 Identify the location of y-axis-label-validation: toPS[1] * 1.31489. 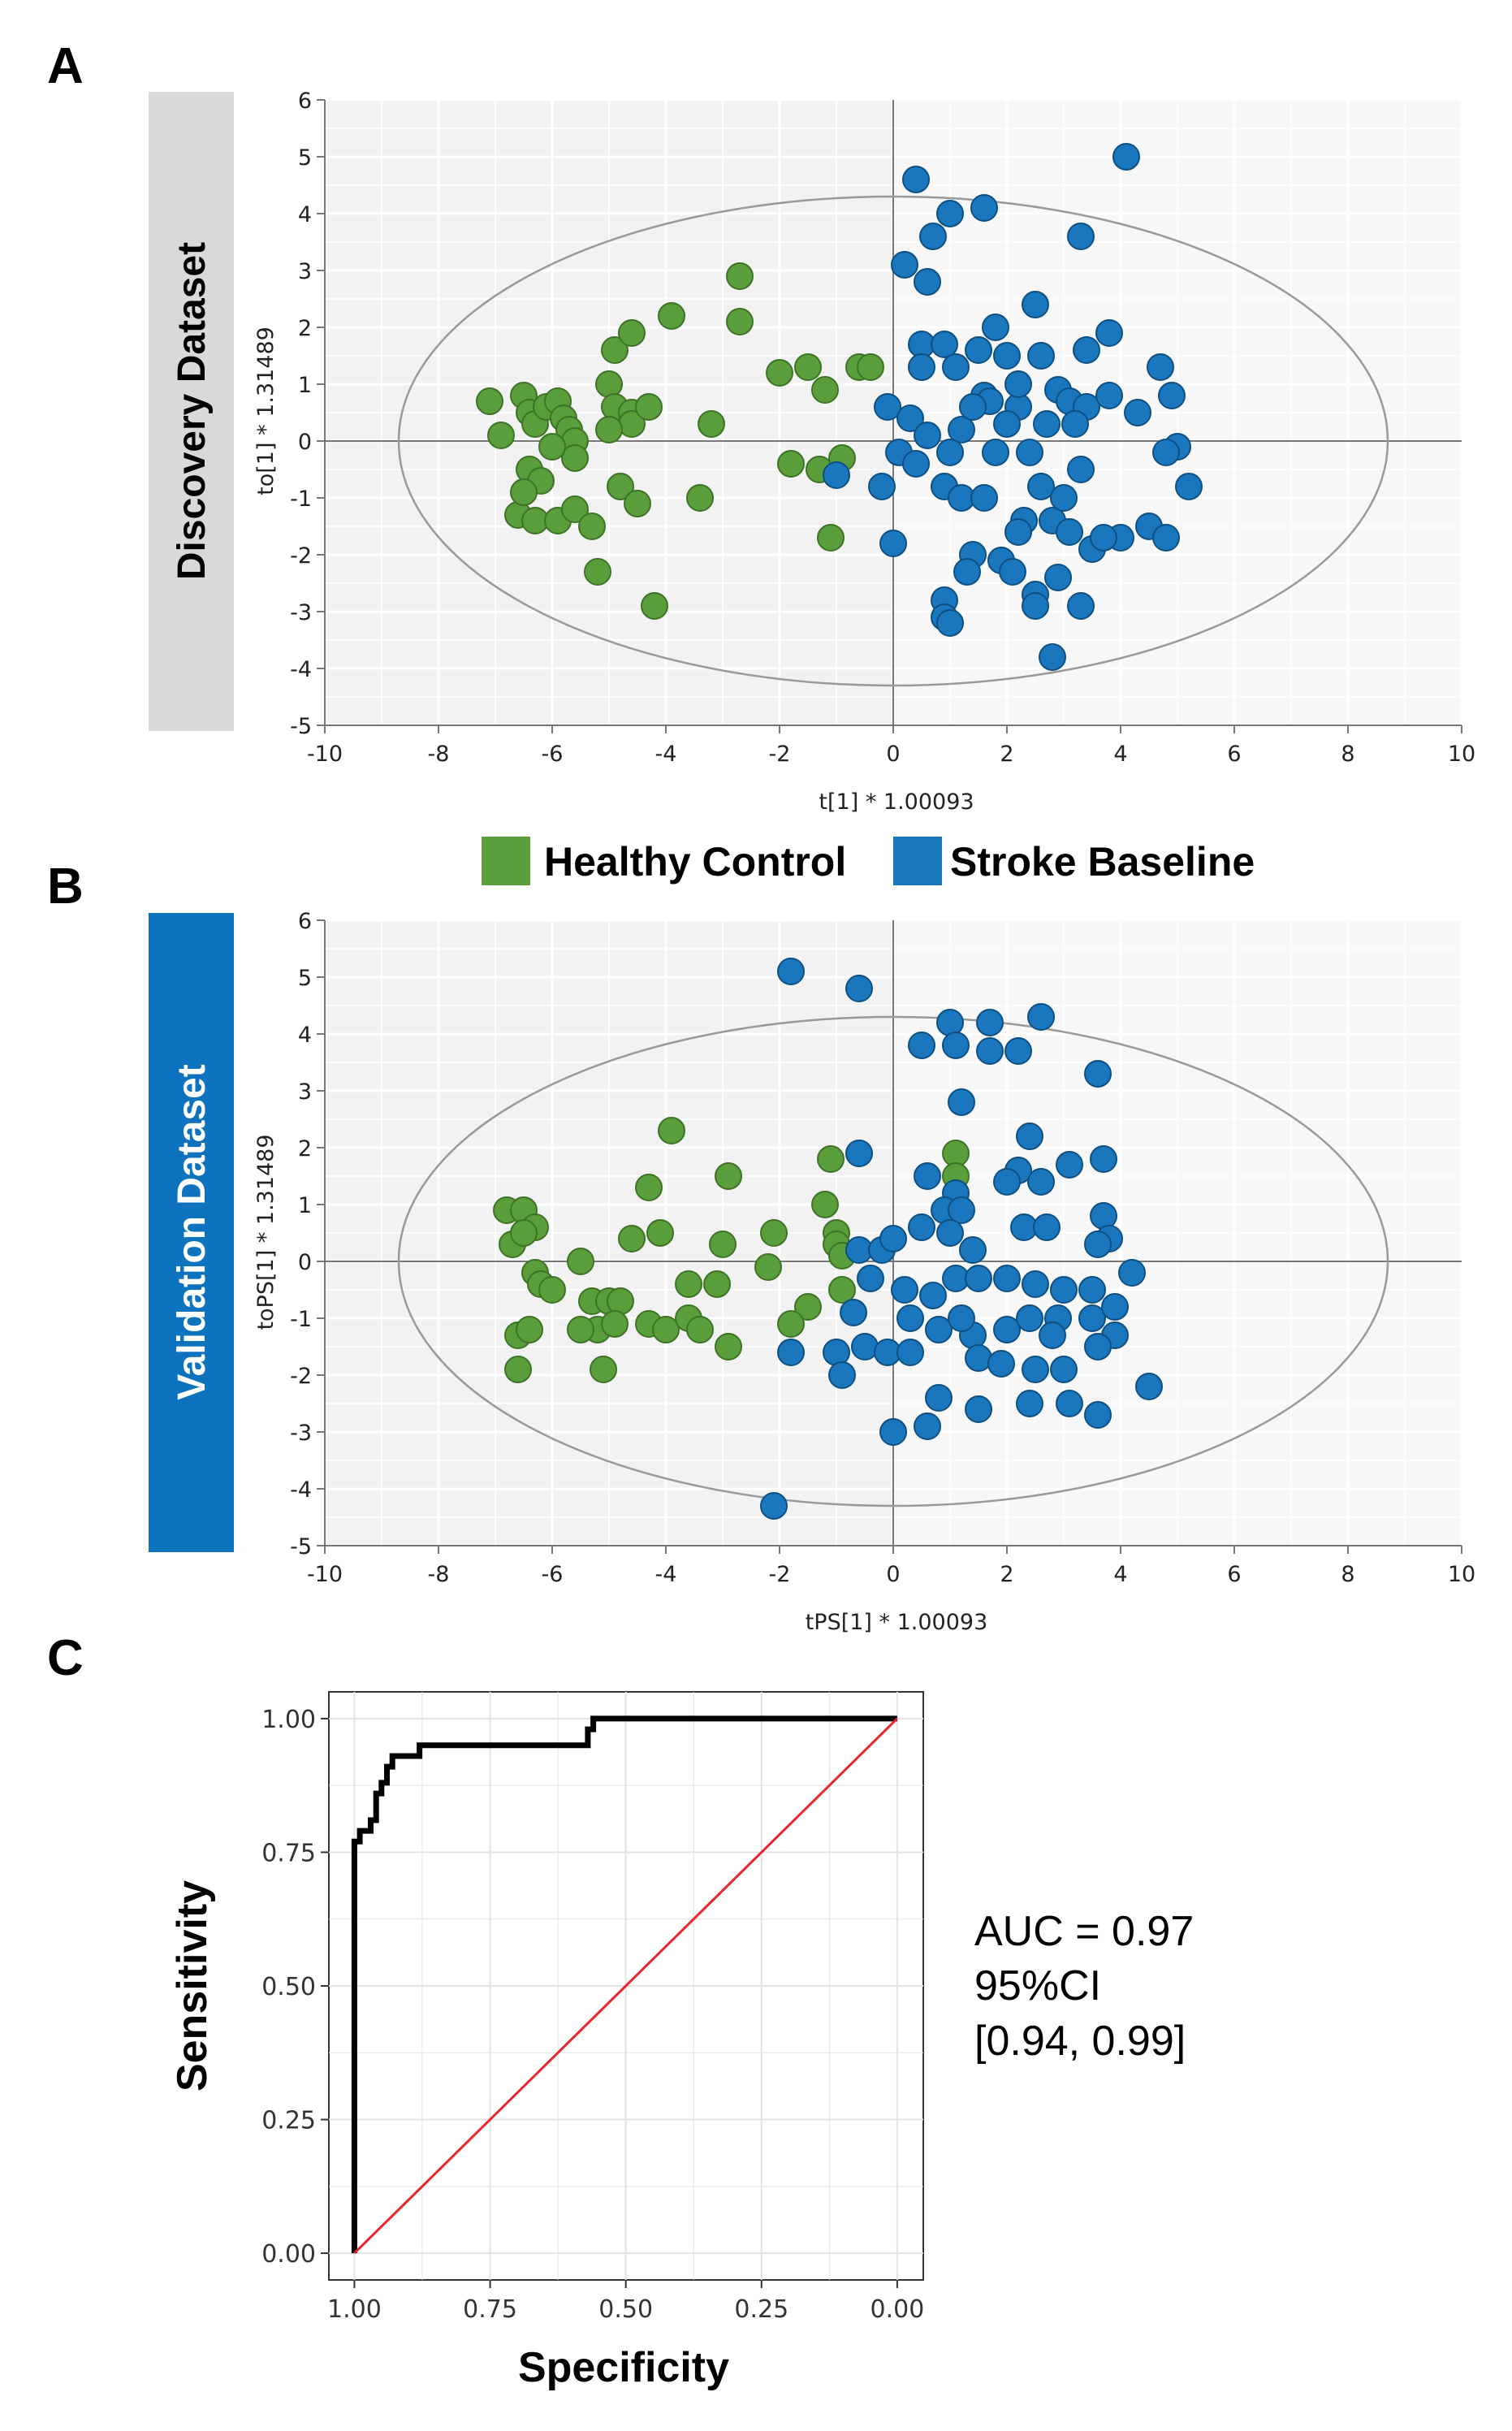
(266, 1232).